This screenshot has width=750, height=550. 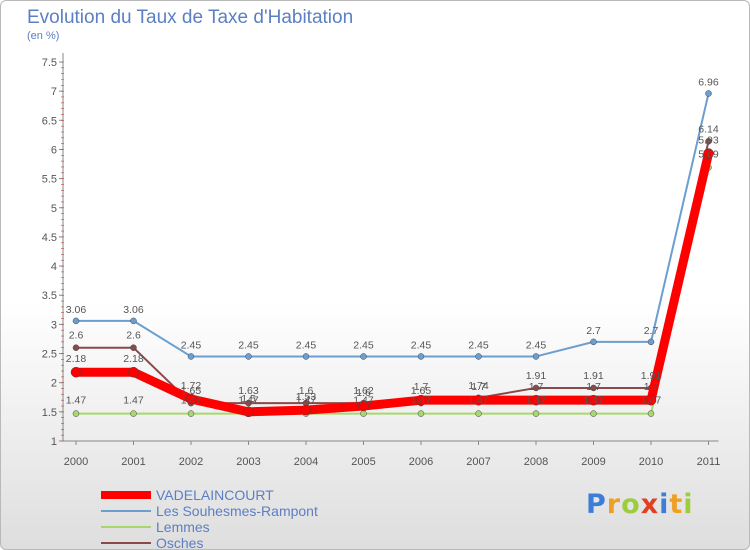 I want to click on y-tick-label: 3, so click(x=54, y=325).